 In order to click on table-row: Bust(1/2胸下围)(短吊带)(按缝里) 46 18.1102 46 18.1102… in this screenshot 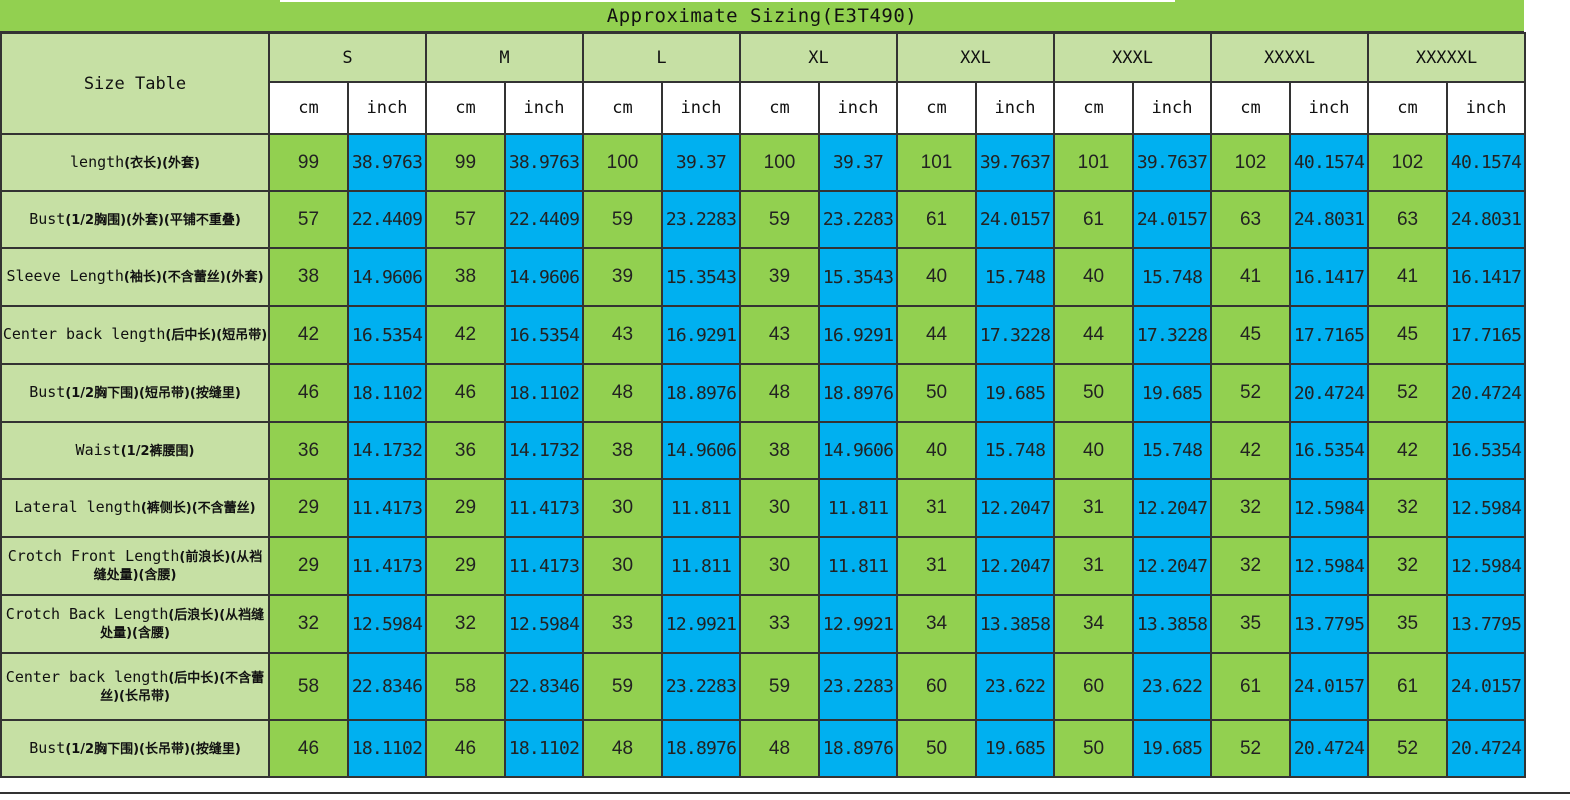, I will do `click(763, 393)`.